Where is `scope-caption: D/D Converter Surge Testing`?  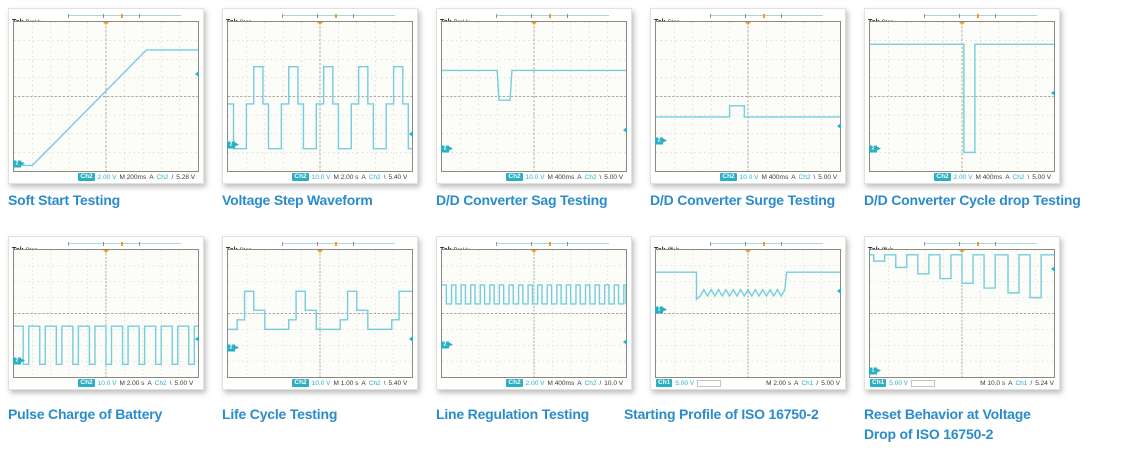
scope-caption: D/D Converter Surge Testing is located at coordinates (742, 200).